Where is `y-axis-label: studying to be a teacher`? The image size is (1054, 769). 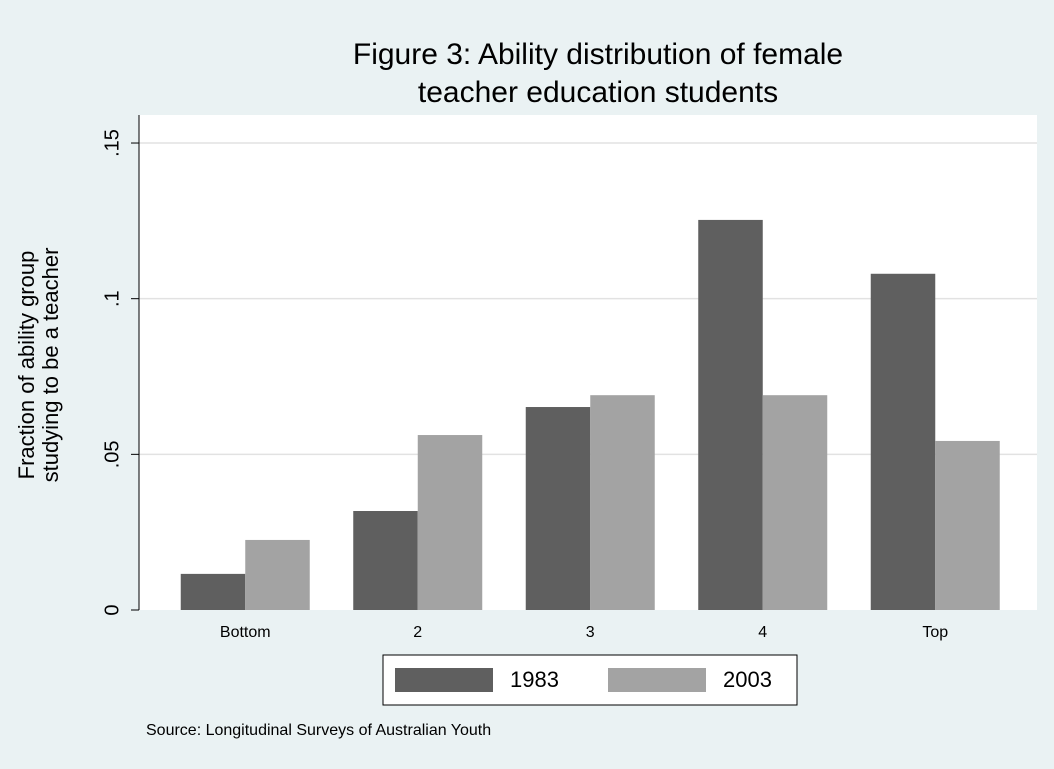
y-axis-label: studying to be a teacher is located at coordinates (50, 365).